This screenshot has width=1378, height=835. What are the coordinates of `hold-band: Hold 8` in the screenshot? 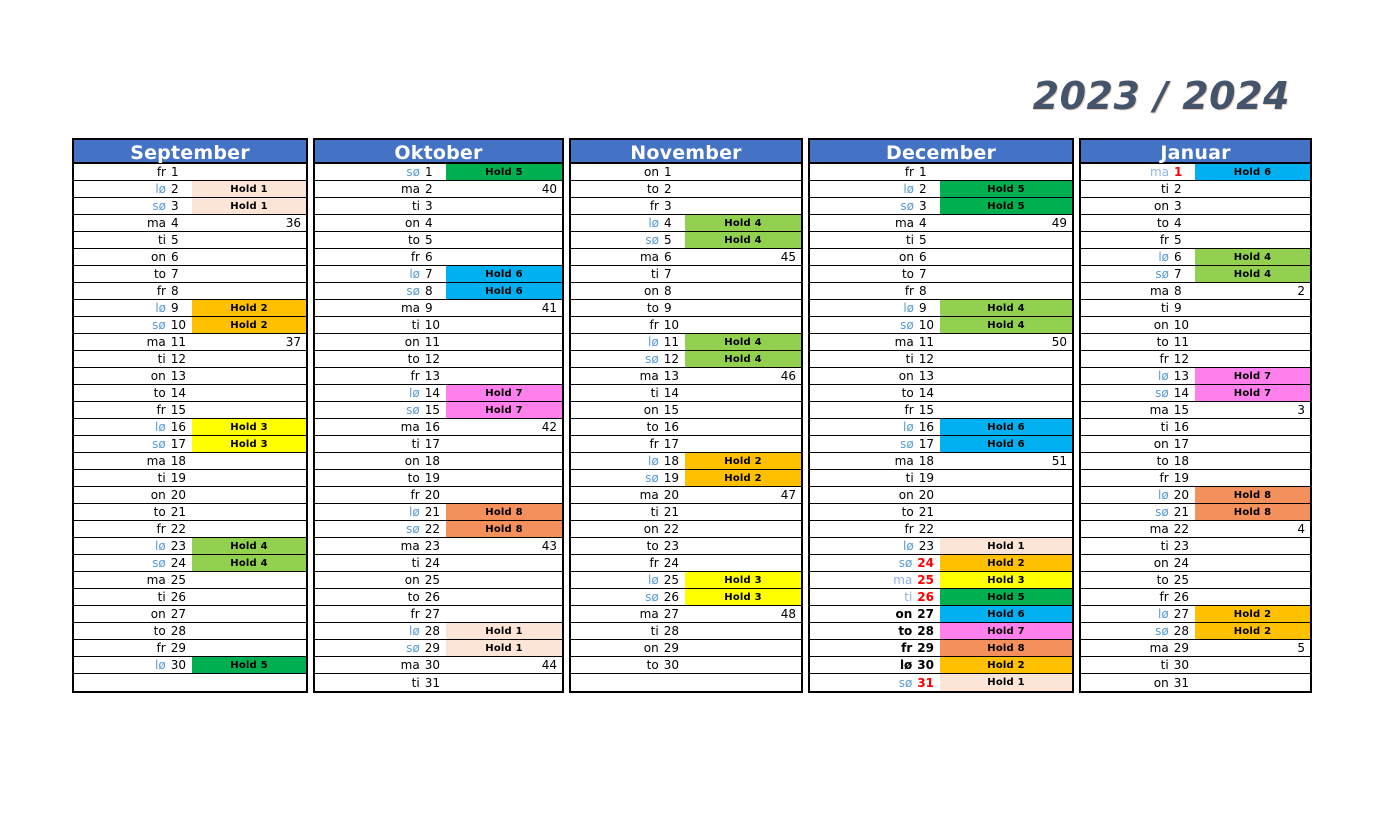 It's located at (1006, 648).